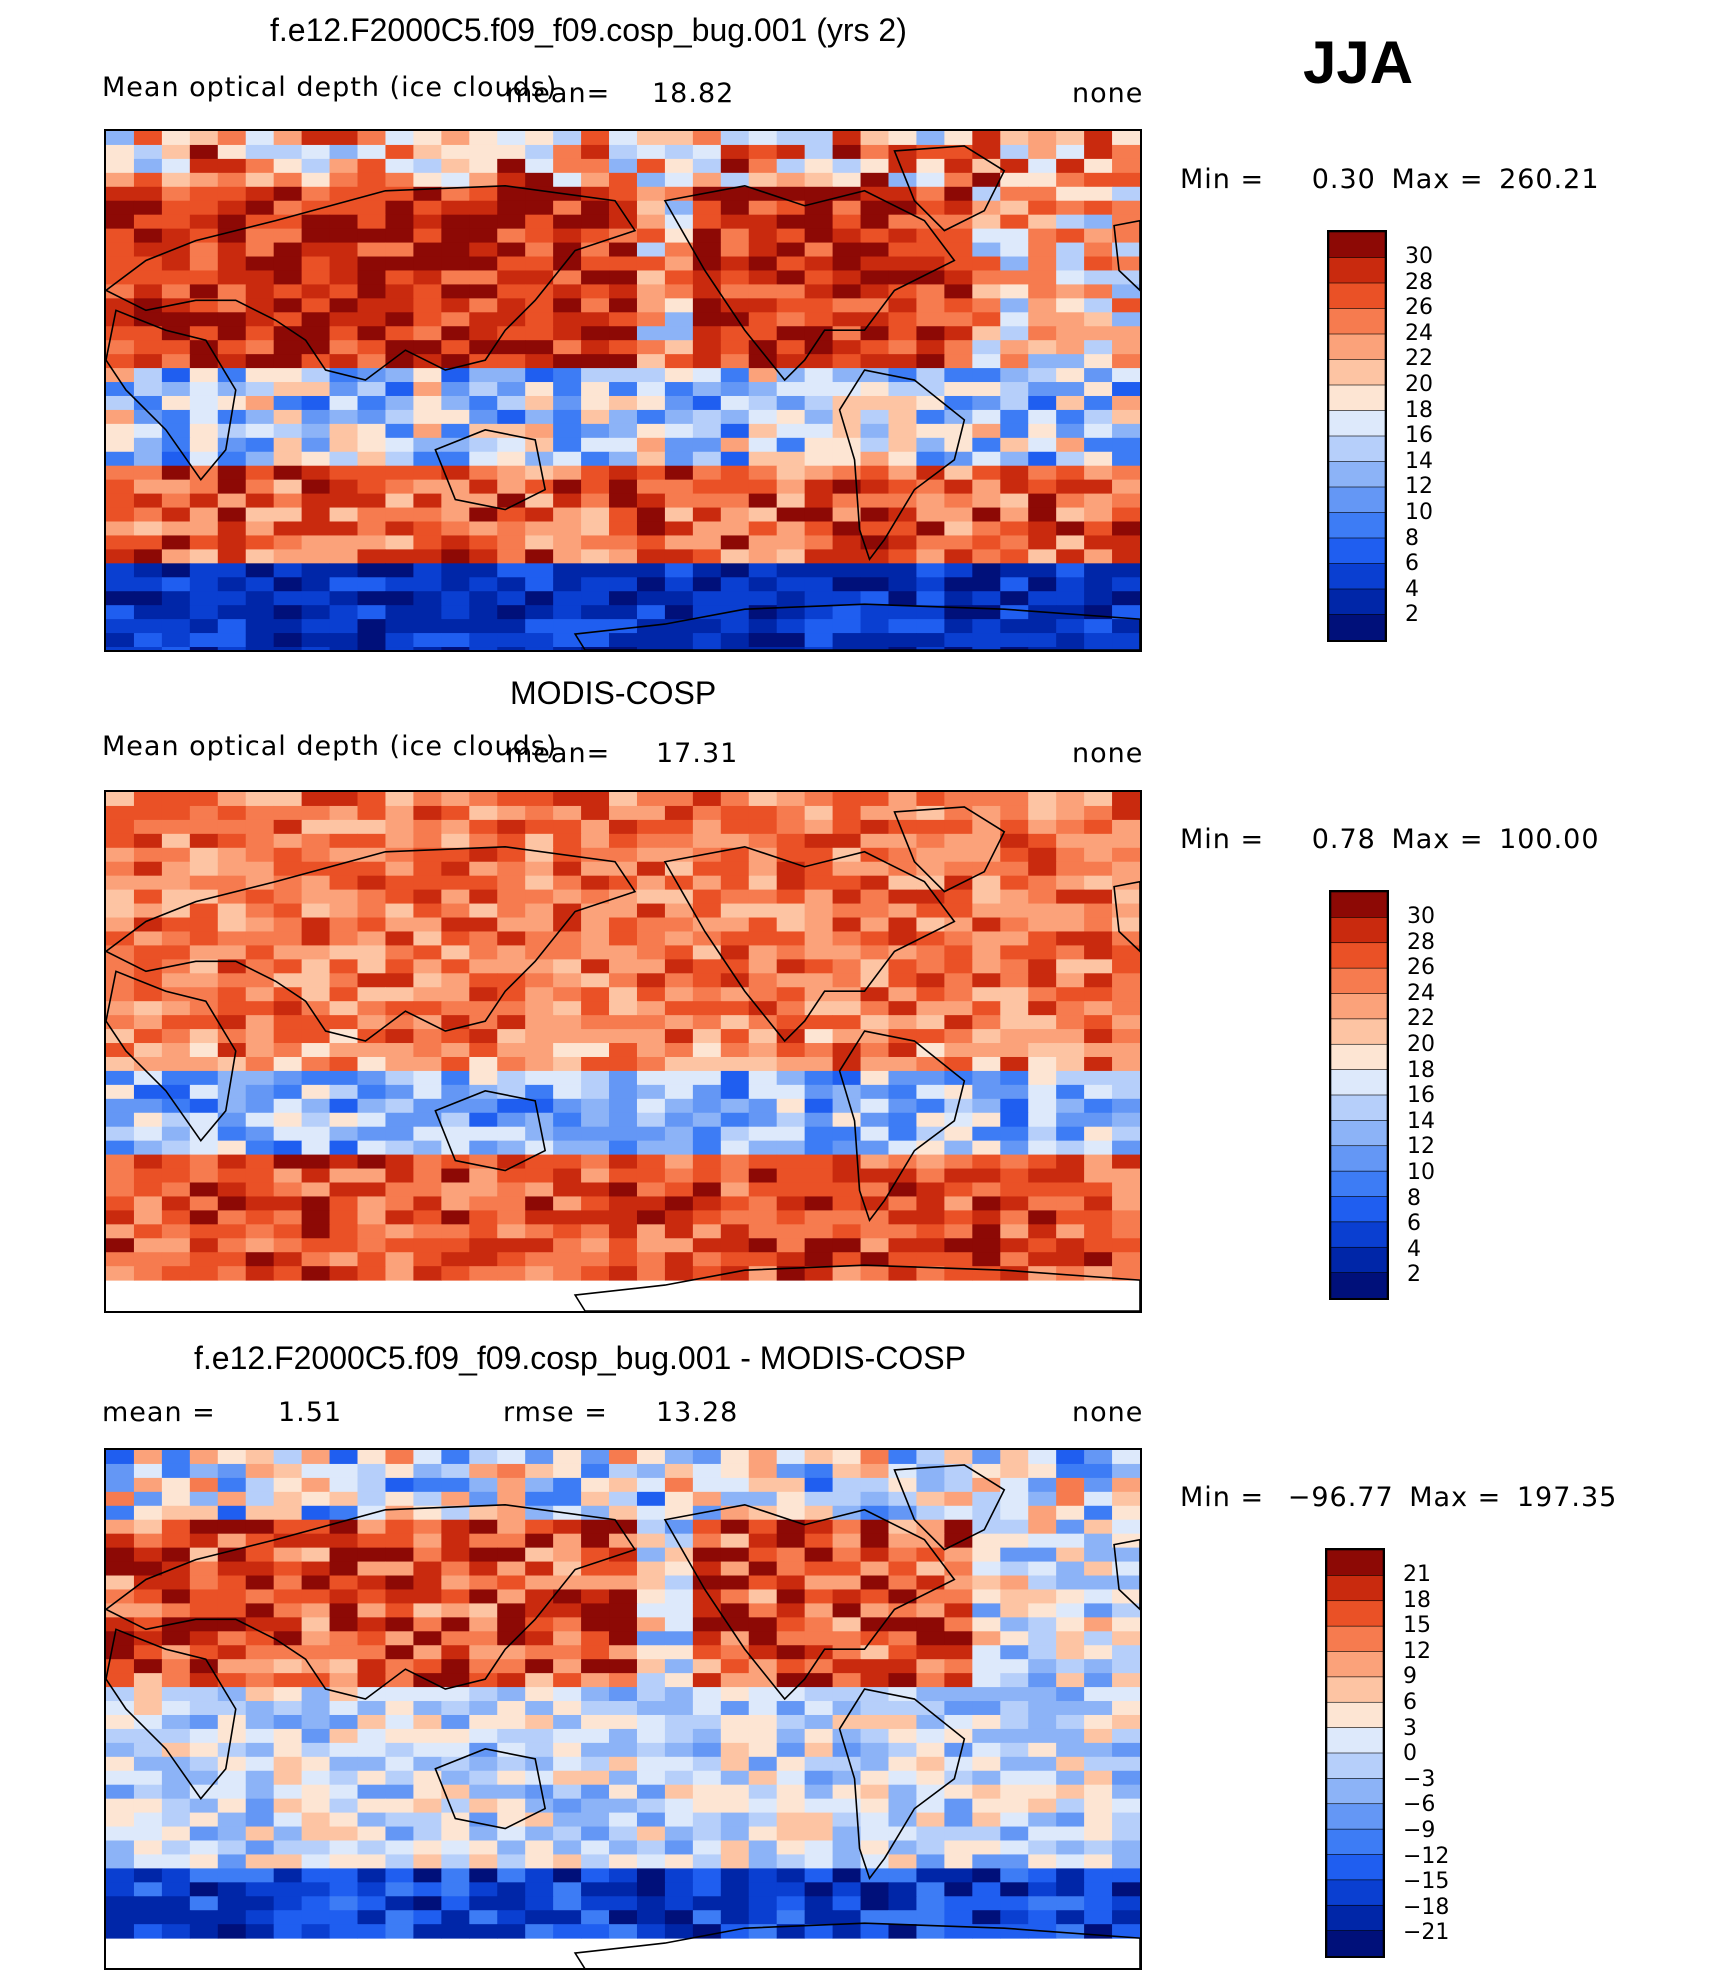  Describe the element at coordinates (1419, 1779) in the screenshot. I see `colorbar-tick-label: −3` at that location.